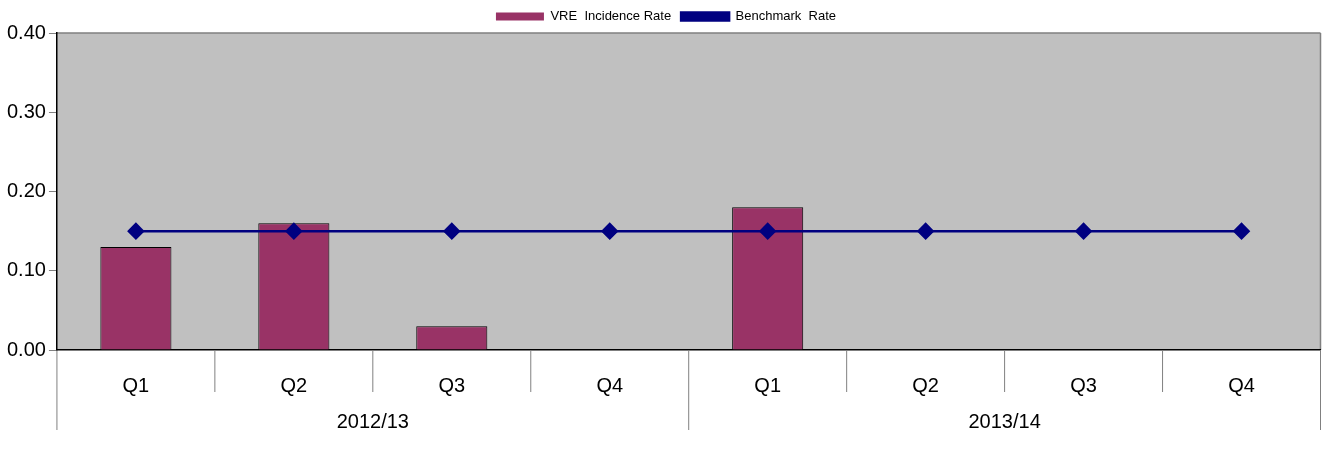 This screenshot has width=1330, height=456. I want to click on y-tick-label: 0.40, so click(26, 31).